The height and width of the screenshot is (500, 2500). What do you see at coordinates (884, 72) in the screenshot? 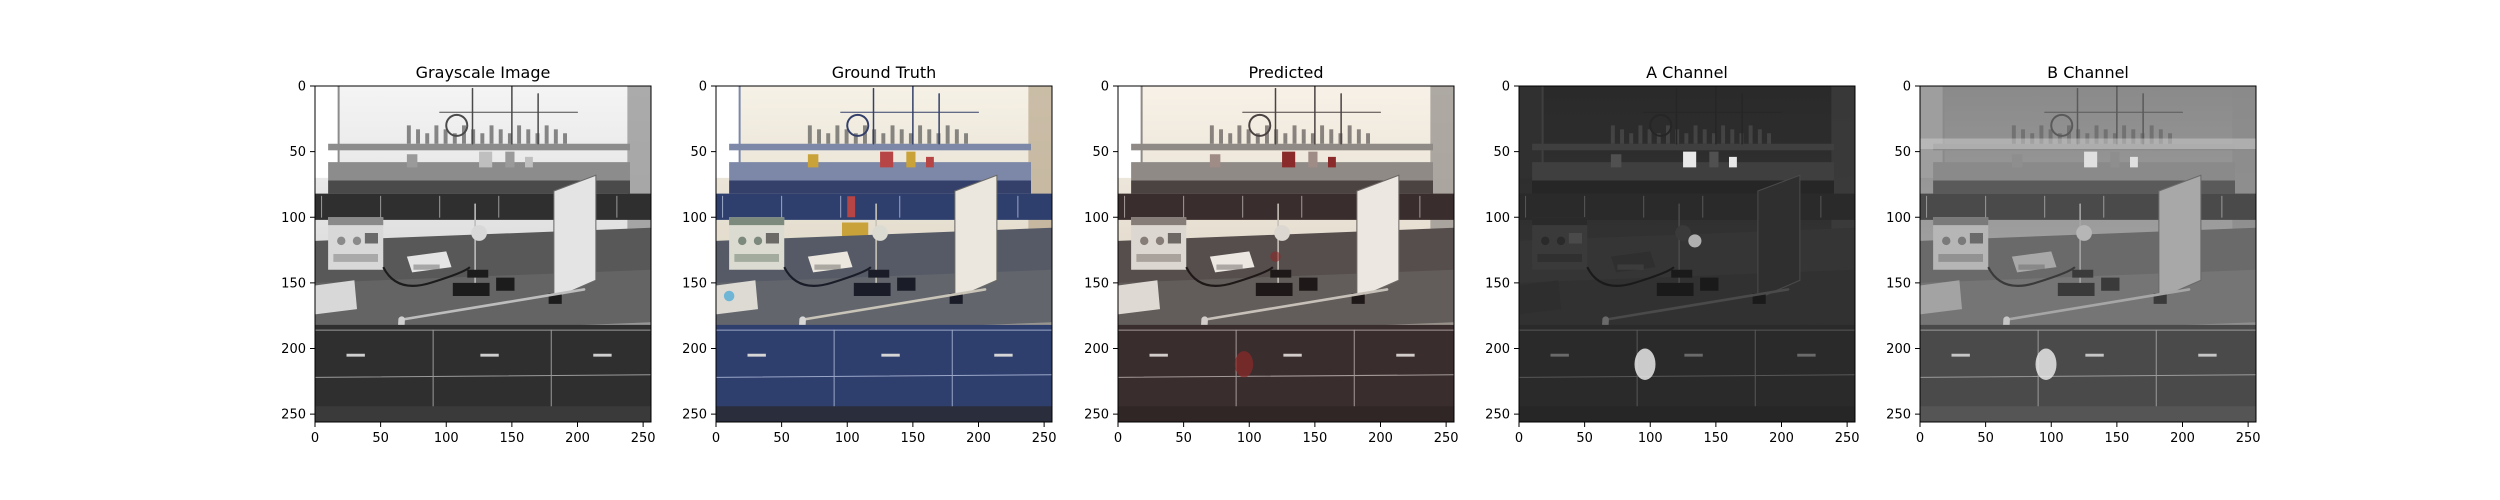
I see `panel-title: Ground Truth` at bounding box center [884, 72].